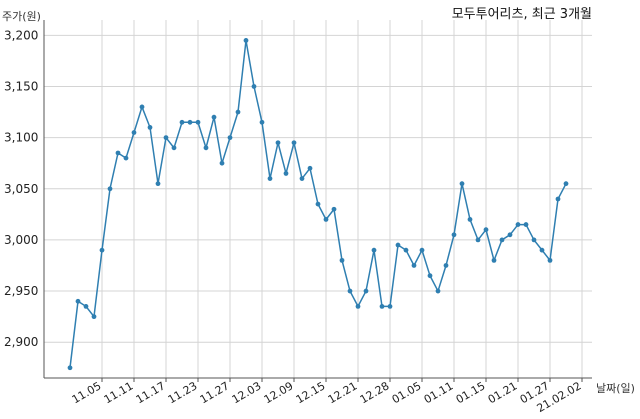 This screenshot has width=640, height=419. Describe the element at coordinates (471, 392) in the screenshot. I see `x-tick-label: 01.15` at that location.